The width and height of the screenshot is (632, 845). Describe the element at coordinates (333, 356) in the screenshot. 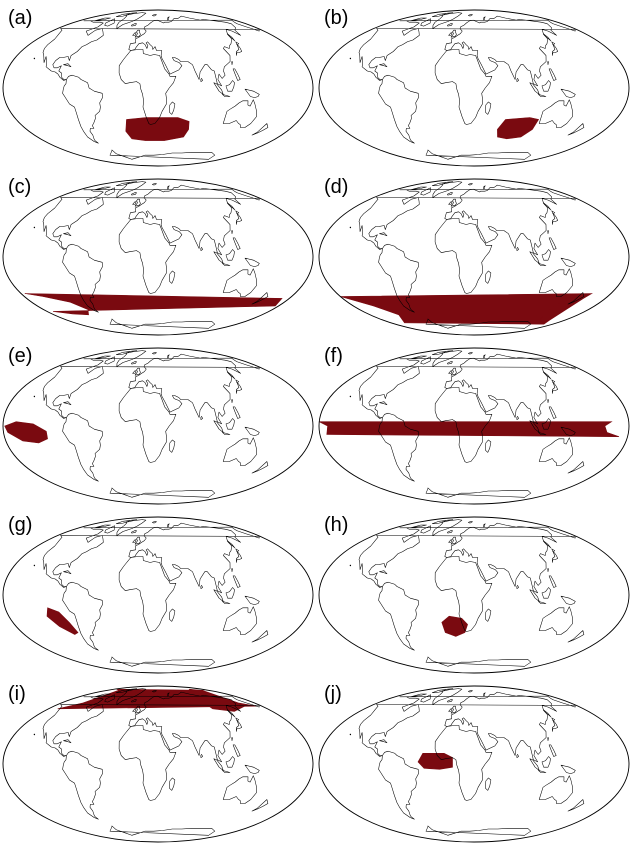

I see `panel-label: (f)` at that location.